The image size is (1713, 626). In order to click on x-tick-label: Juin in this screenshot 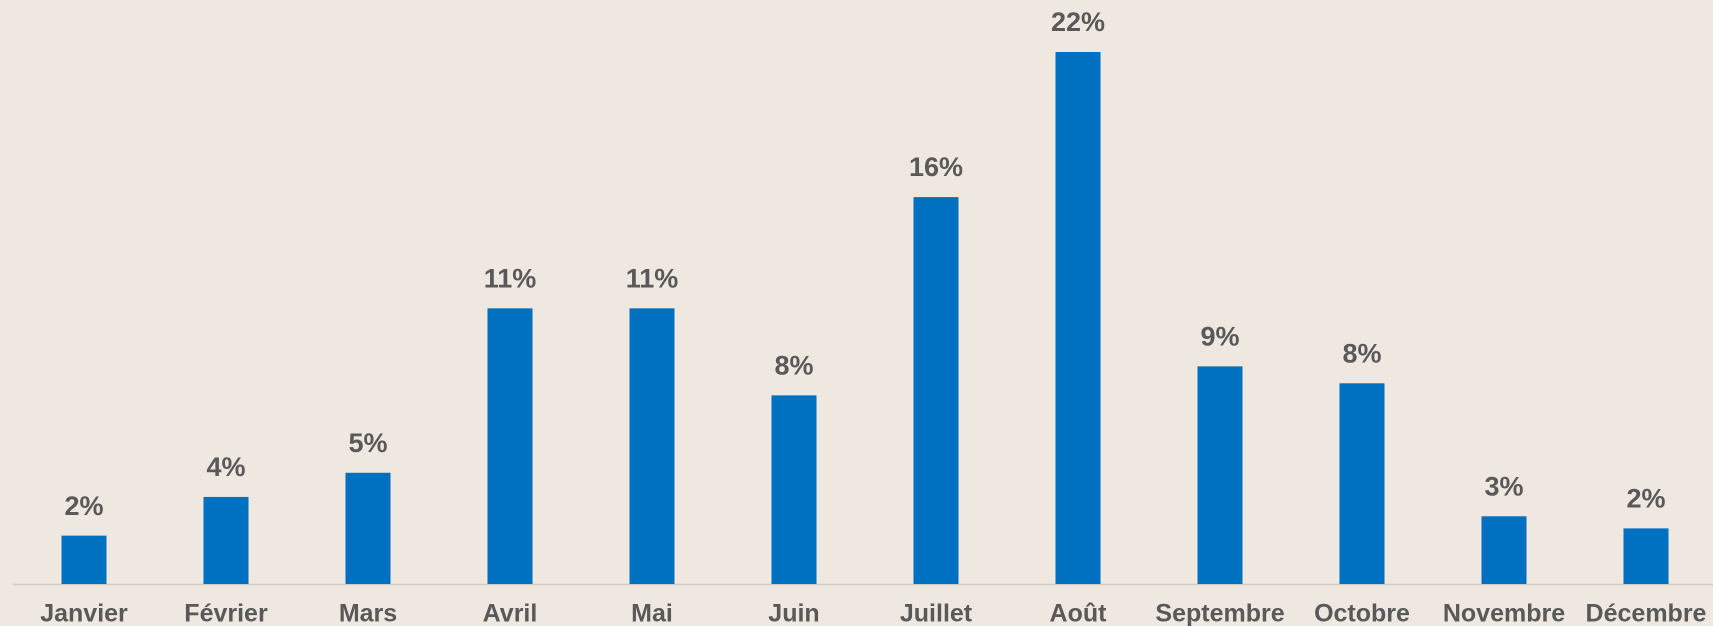, I will do `click(793, 613)`.